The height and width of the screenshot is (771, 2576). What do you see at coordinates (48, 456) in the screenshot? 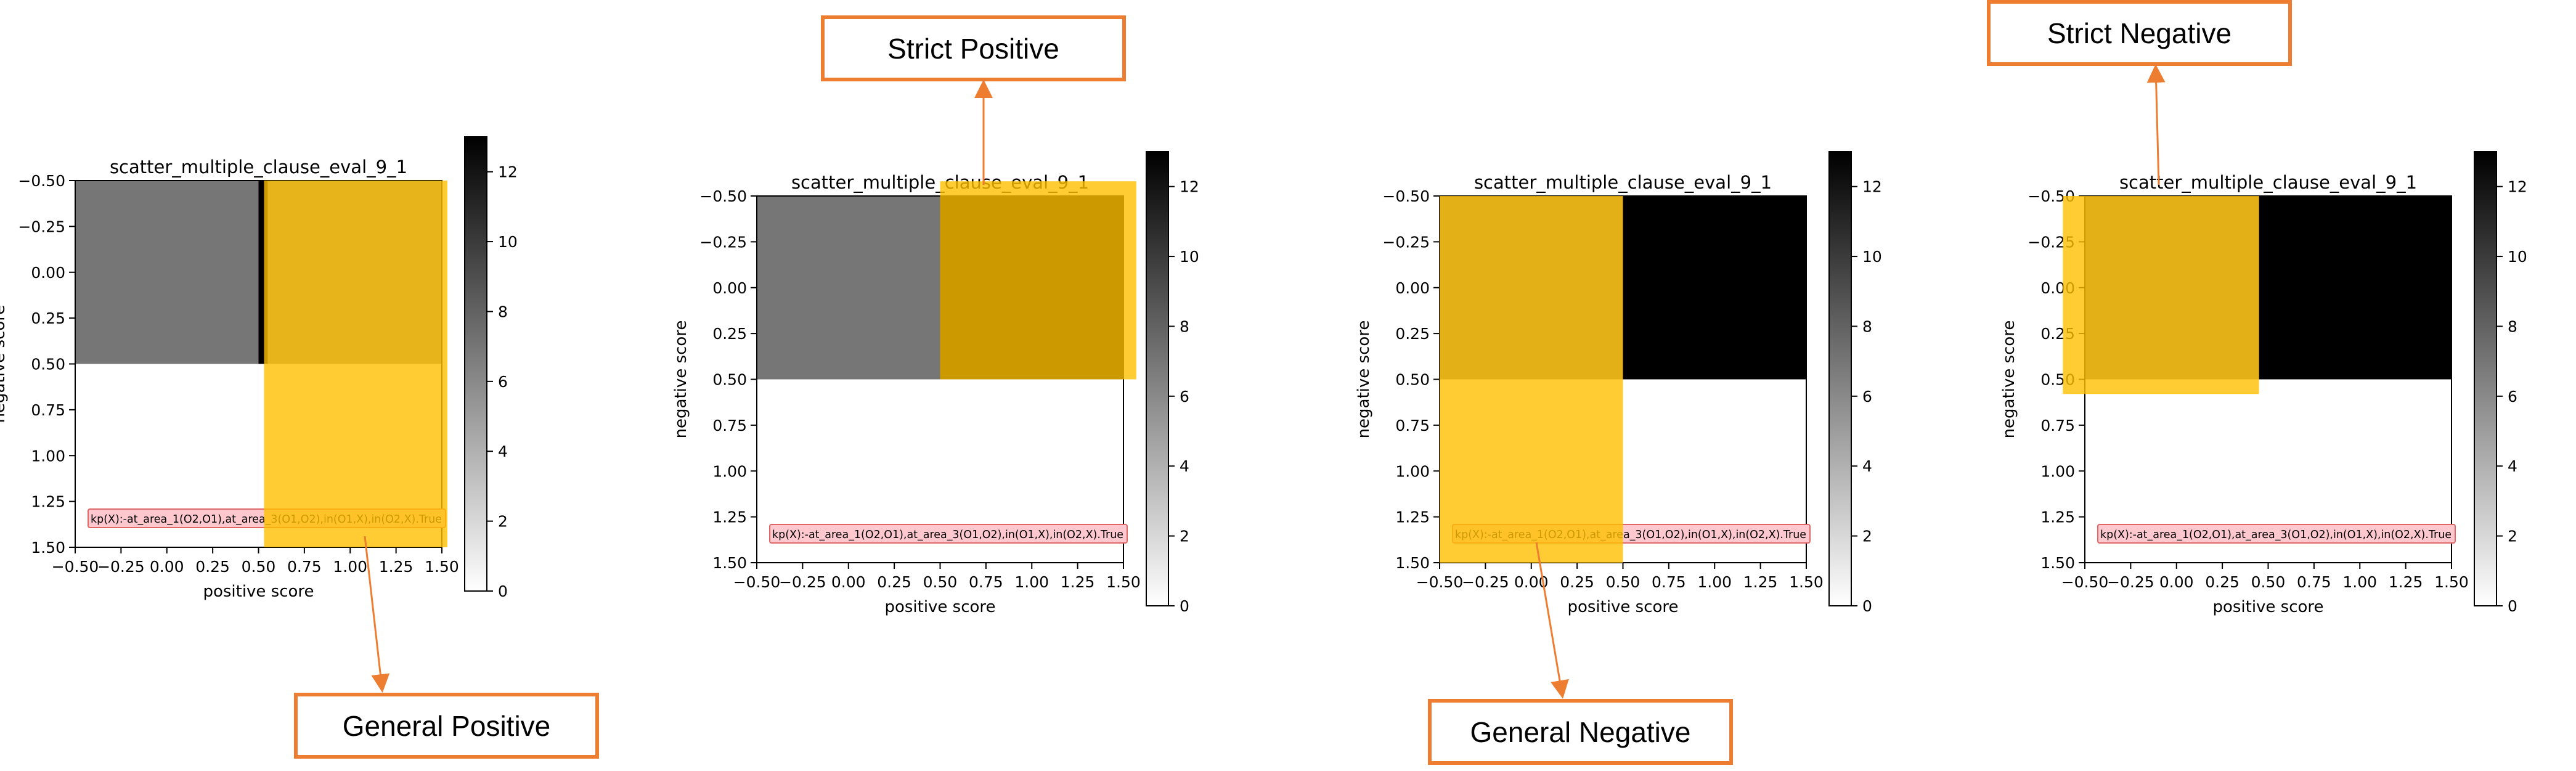
I see `chart-1-y-tick-label: 1.00` at bounding box center [48, 456].